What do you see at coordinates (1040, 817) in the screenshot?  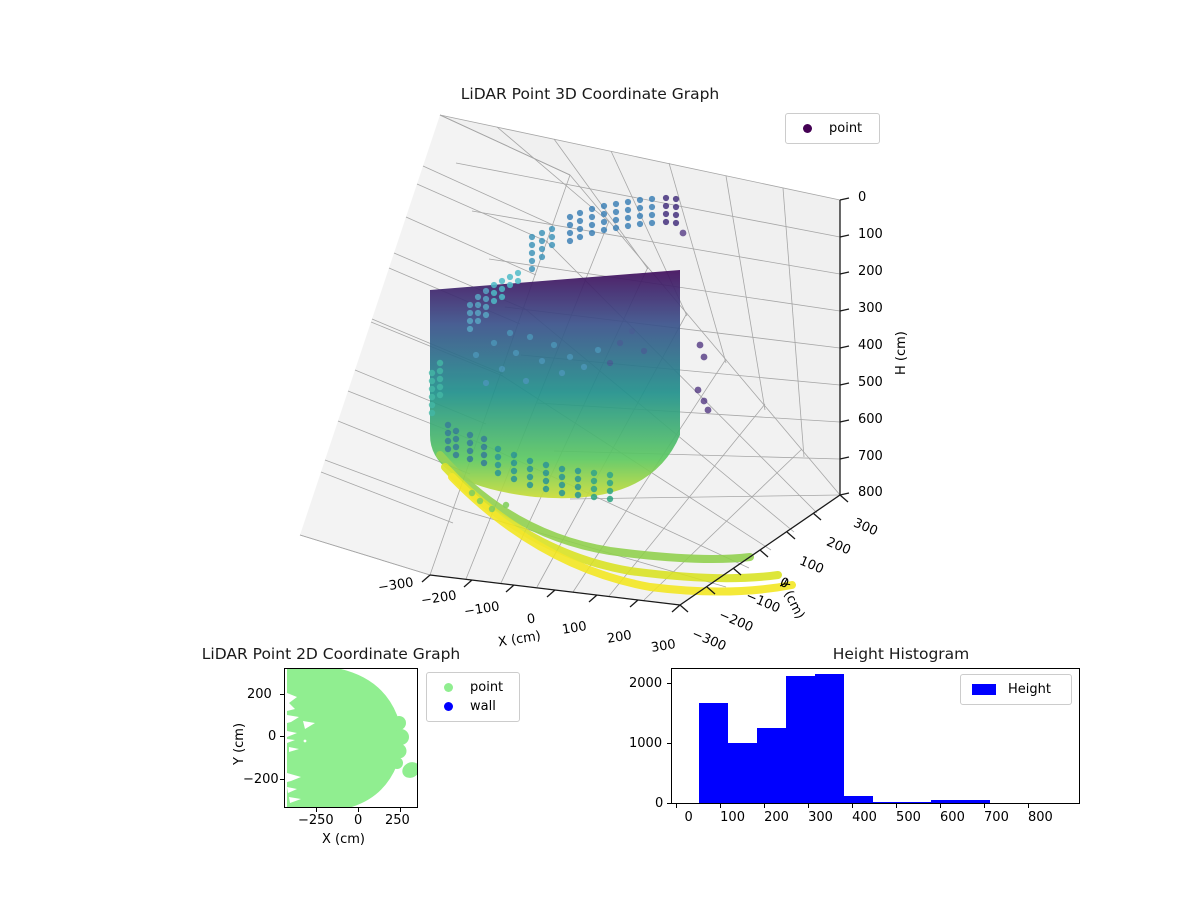 I see `xtick-label-hist: 800` at bounding box center [1040, 817].